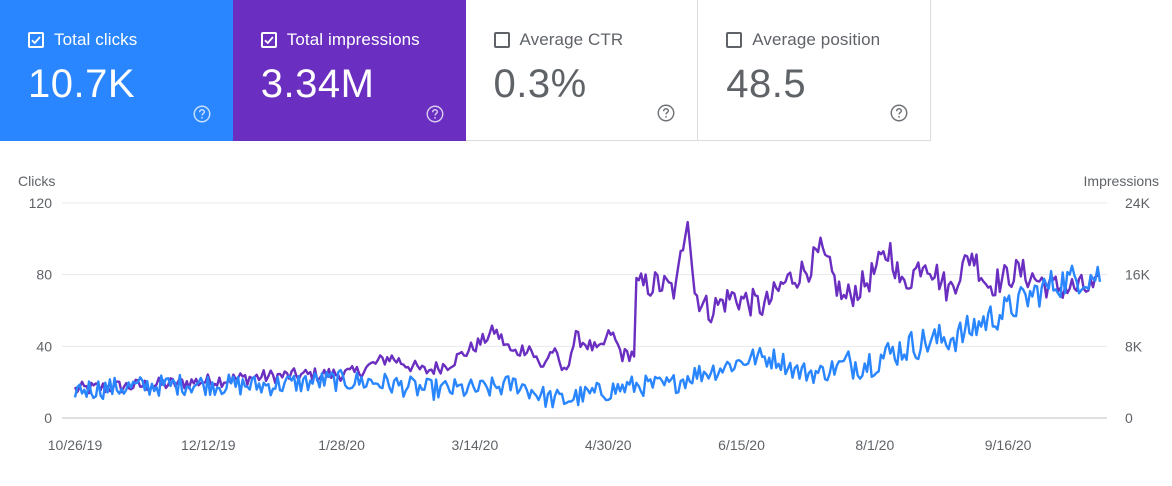 This screenshot has width=1172, height=486. What do you see at coordinates (1121, 181) in the screenshot?
I see `right-axis-title: Impressions` at bounding box center [1121, 181].